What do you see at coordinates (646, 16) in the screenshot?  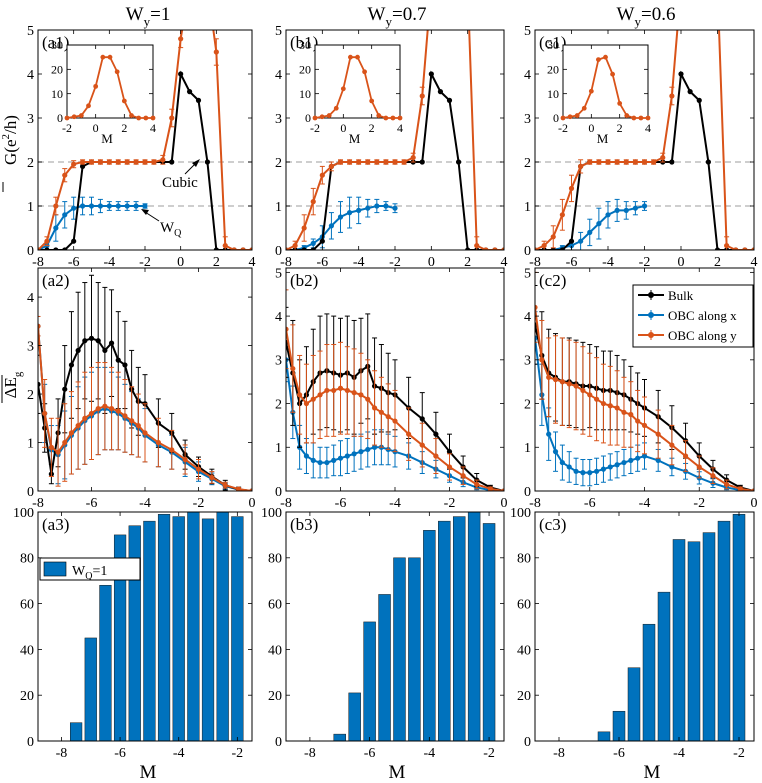 I see `column-title-c: Wy=0.6` at bounding box center [646, 16].